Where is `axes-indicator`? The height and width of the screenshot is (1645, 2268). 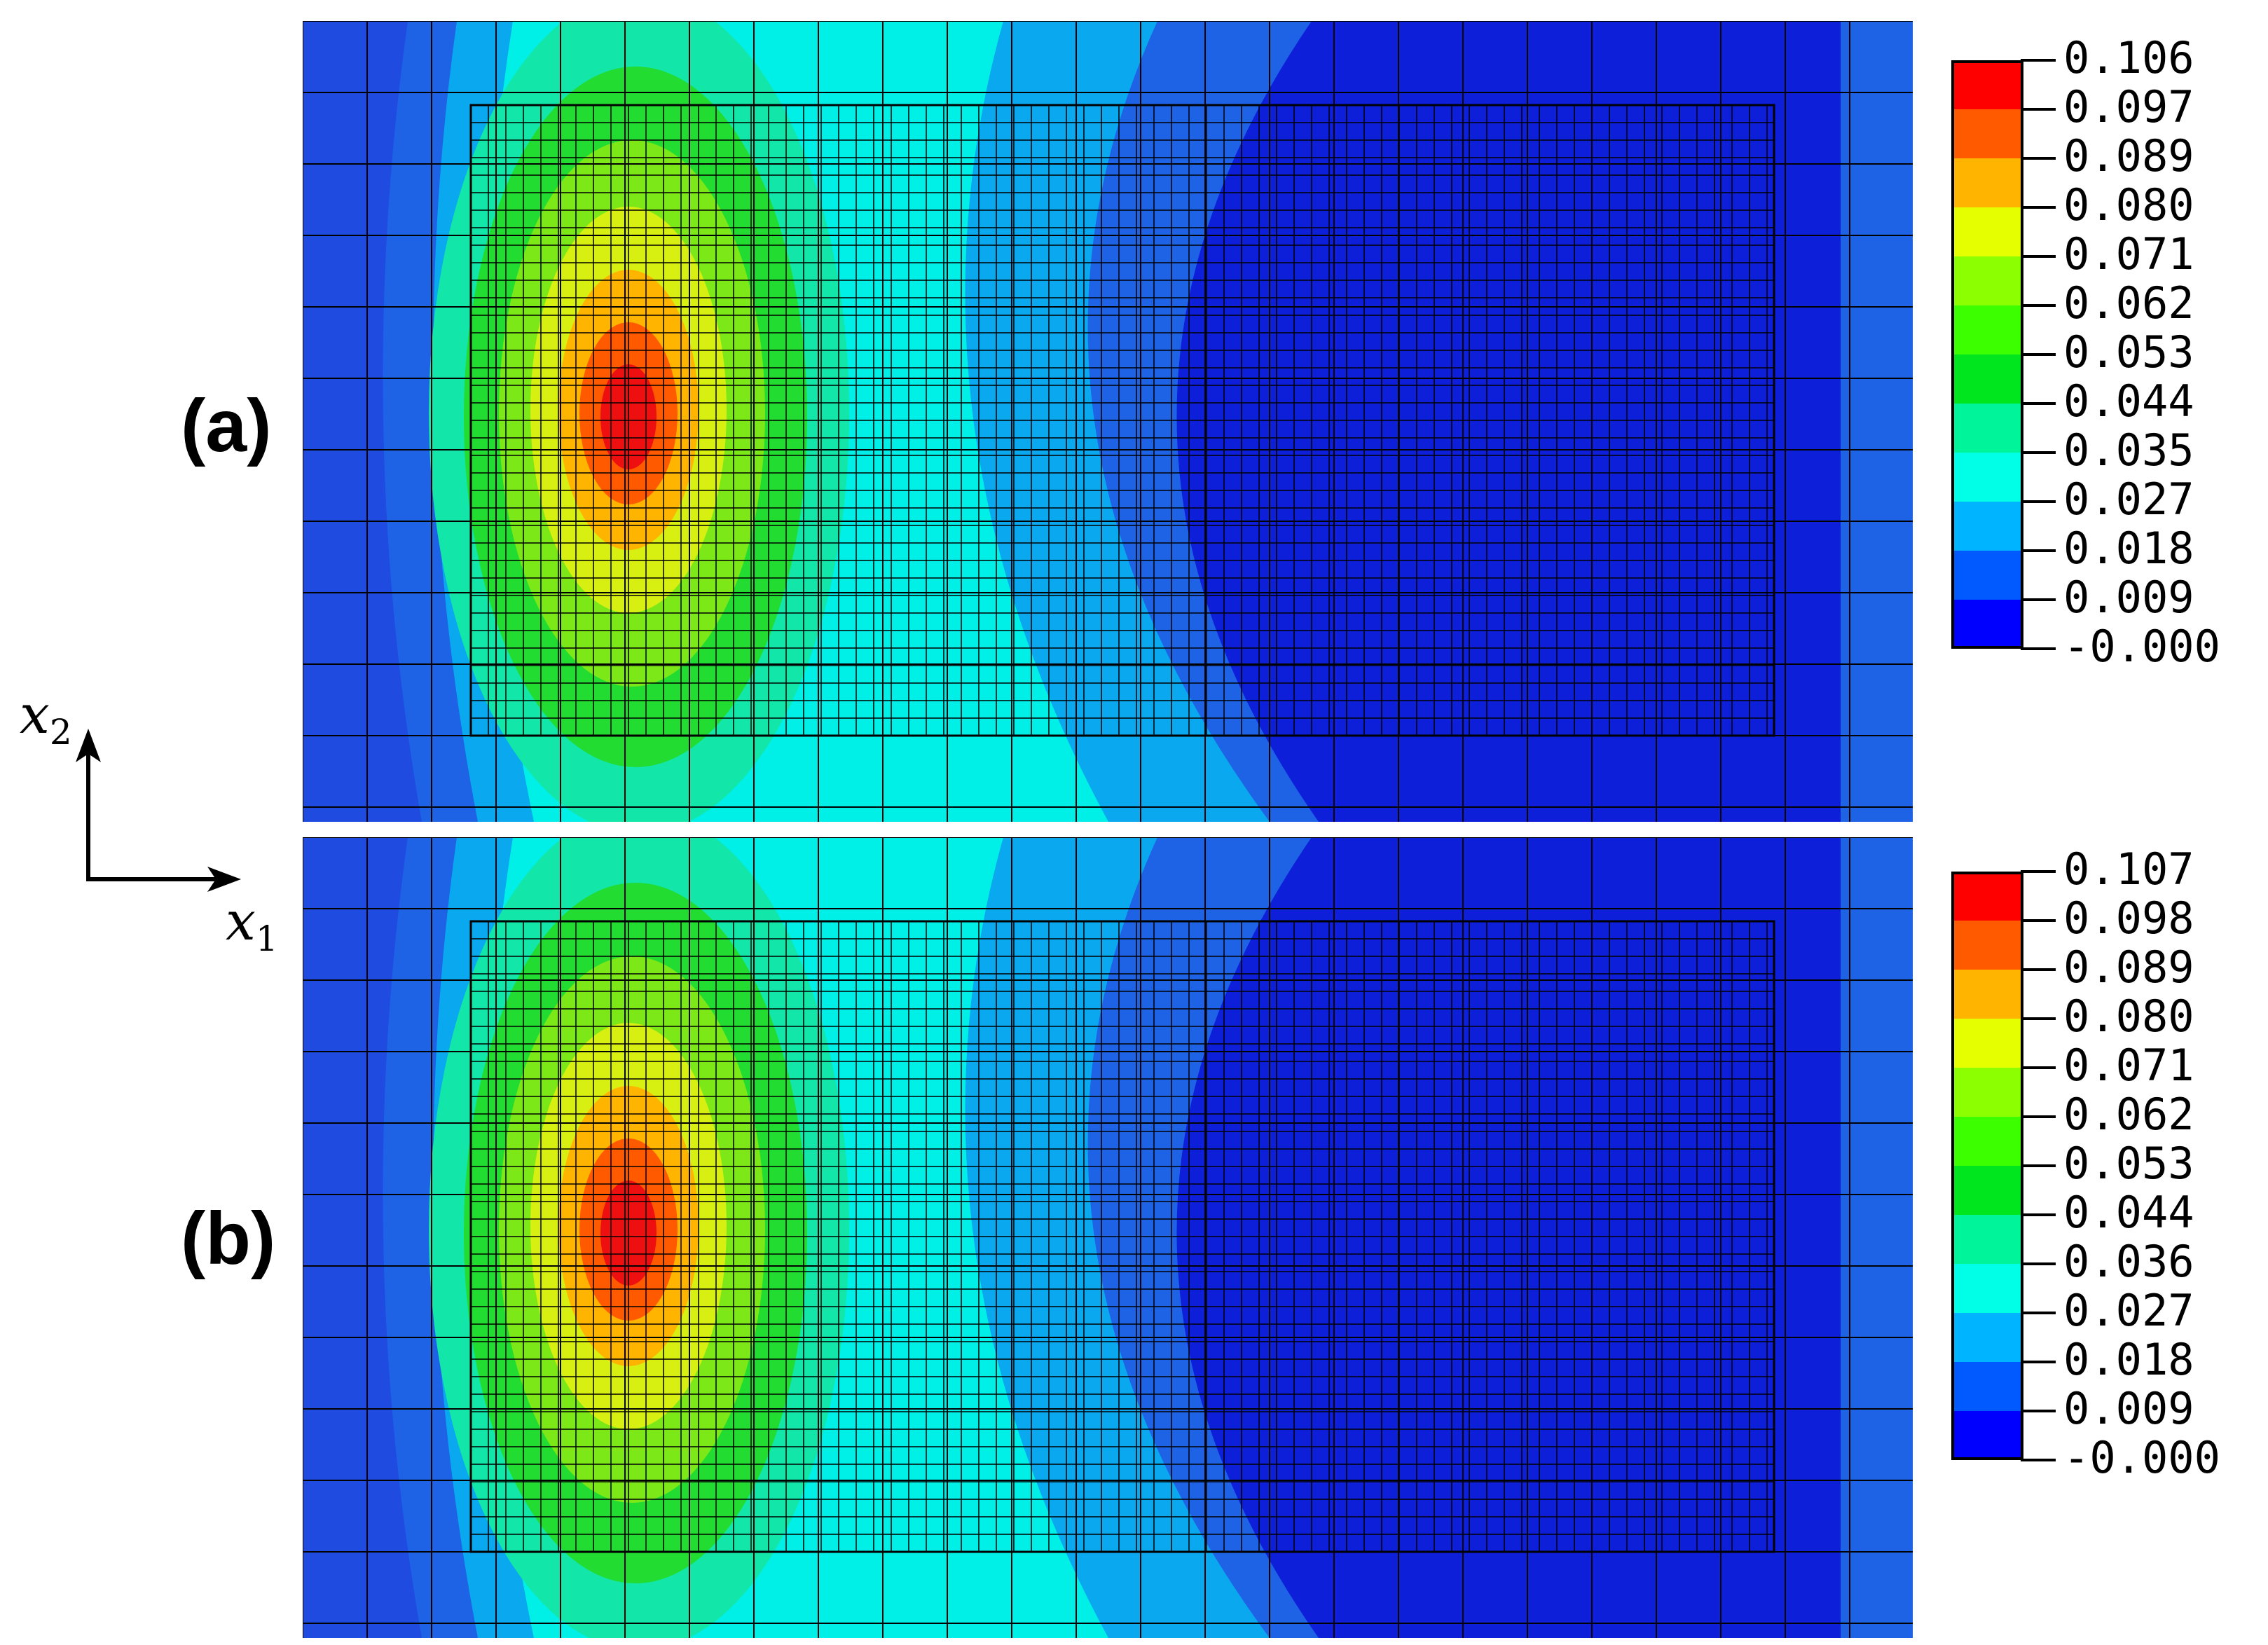
axes-indicator is located at coordinates (158, 810).